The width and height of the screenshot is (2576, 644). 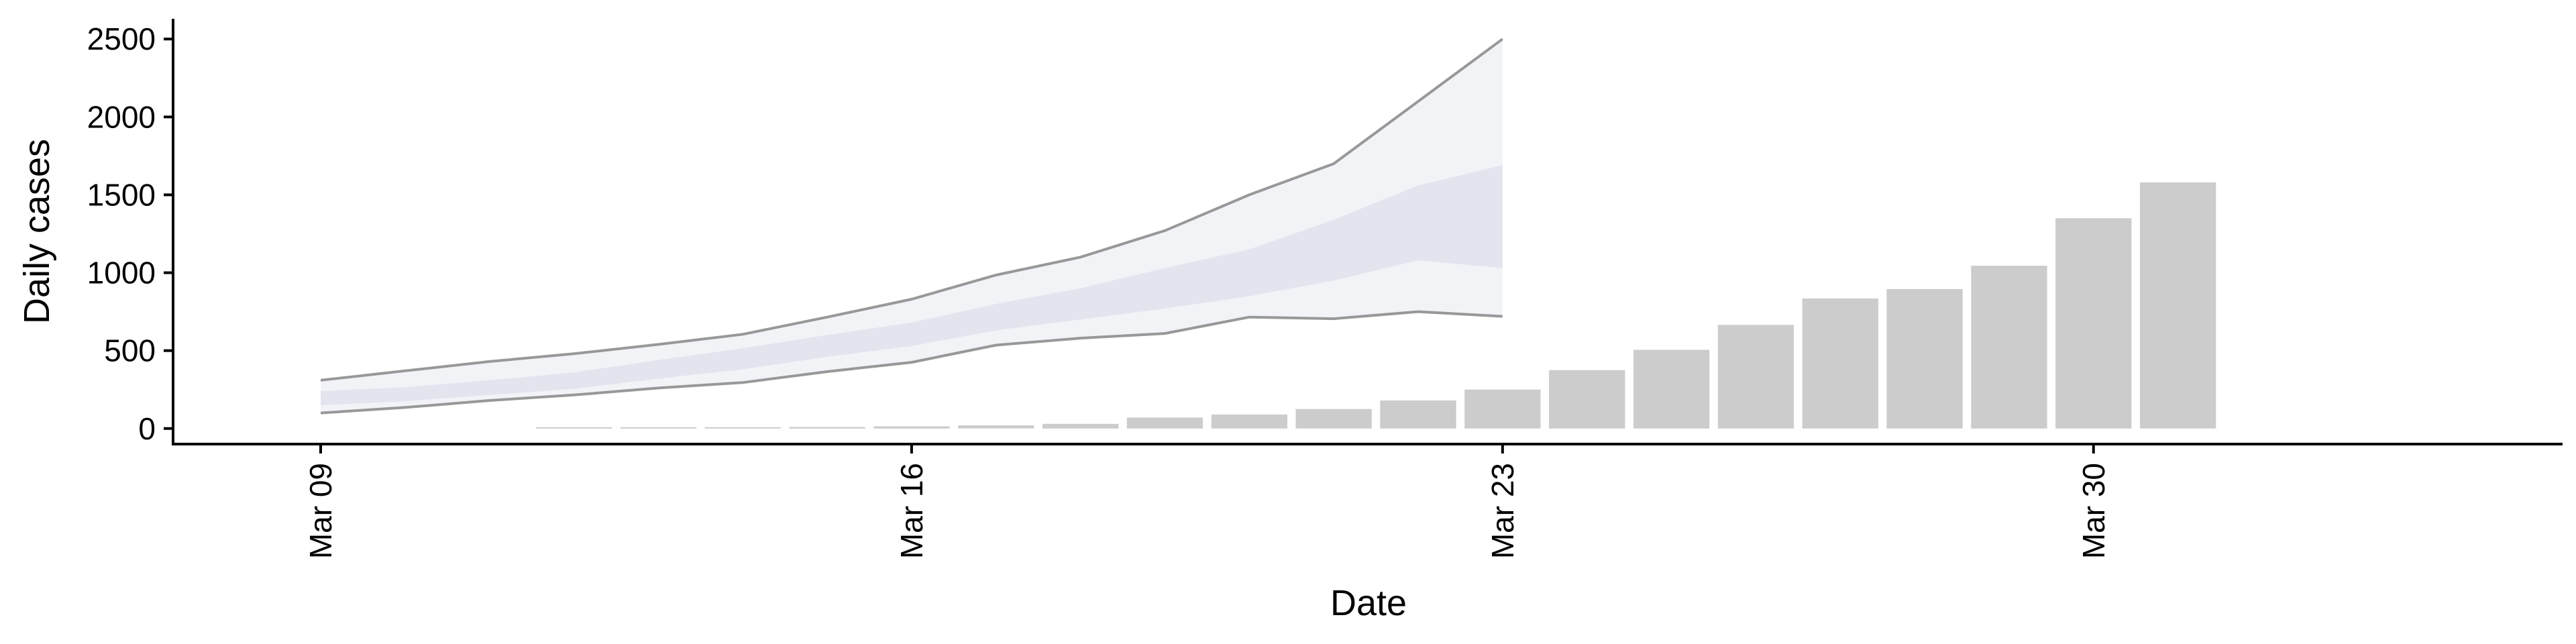 What do you see at coordinates (121, 194) in the screenshot?
I see `y-tick-label: 1500` at bounding box center [121, 194].